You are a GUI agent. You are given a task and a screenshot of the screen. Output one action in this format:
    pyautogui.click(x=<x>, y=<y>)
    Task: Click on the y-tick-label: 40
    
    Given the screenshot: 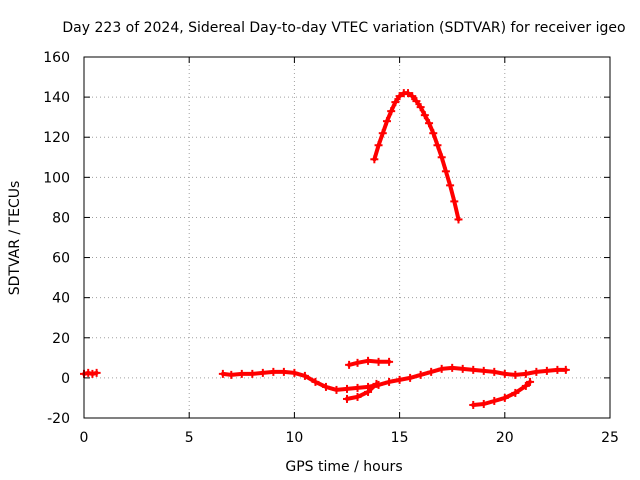 What is the action you would take?
    pyautogui.click(x=61, y=299)
    